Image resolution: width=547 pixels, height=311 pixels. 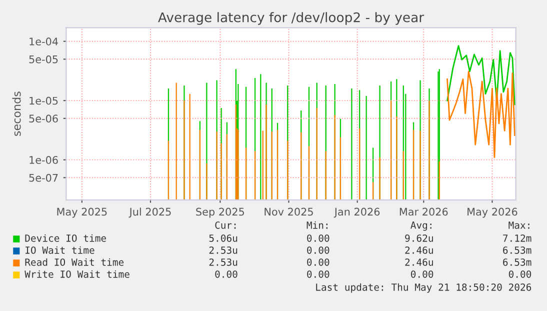 I want to click on chart-title: Average latency for /dev/loop2 - by year, so click(x=291, y=18).